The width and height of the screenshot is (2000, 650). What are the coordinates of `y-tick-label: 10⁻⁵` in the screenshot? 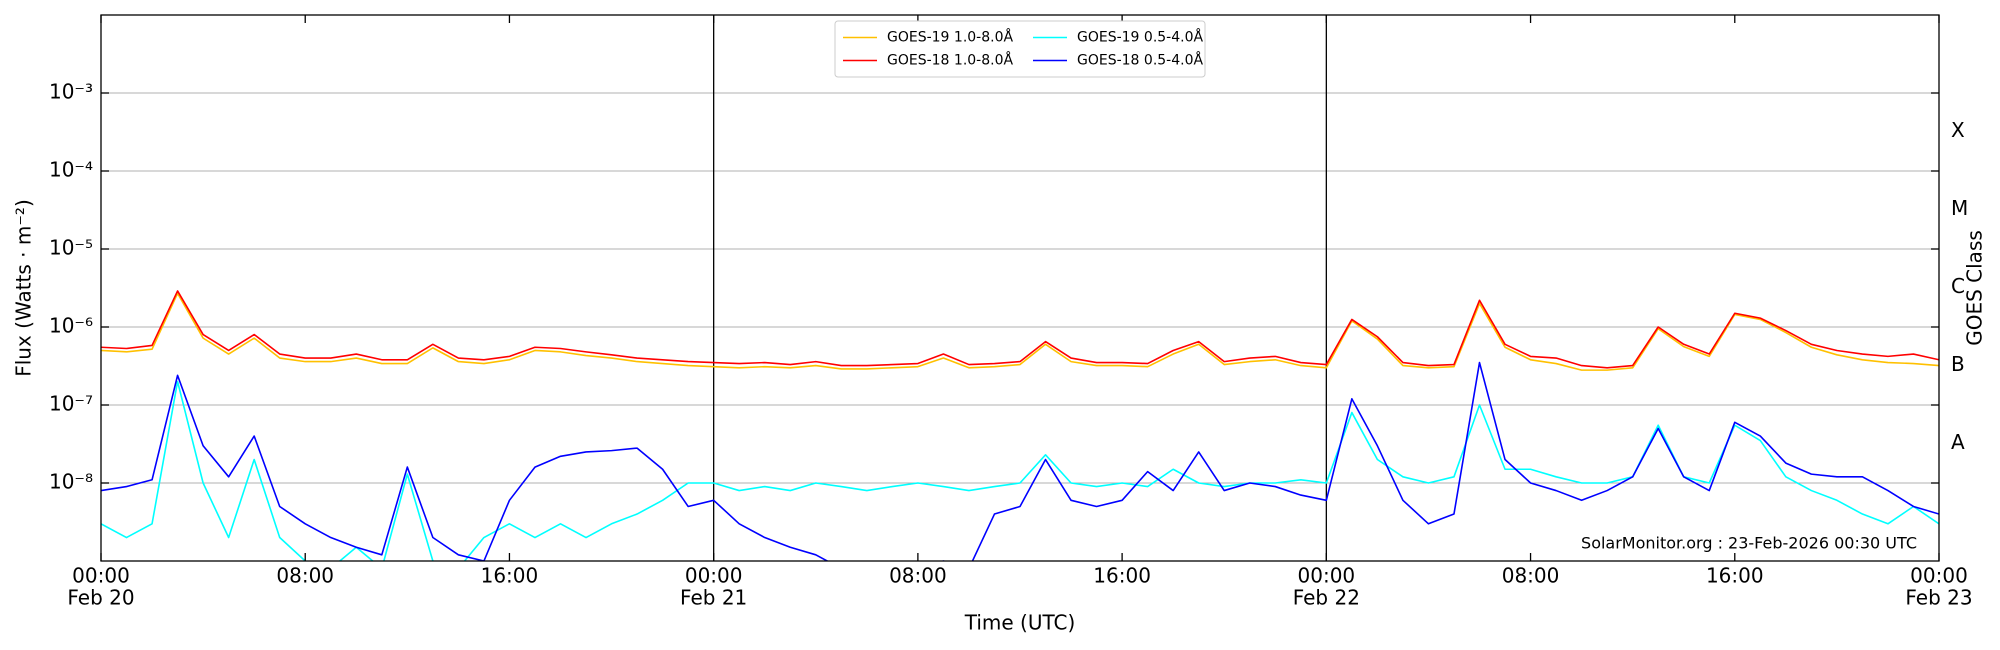 It's located at (71, 248).